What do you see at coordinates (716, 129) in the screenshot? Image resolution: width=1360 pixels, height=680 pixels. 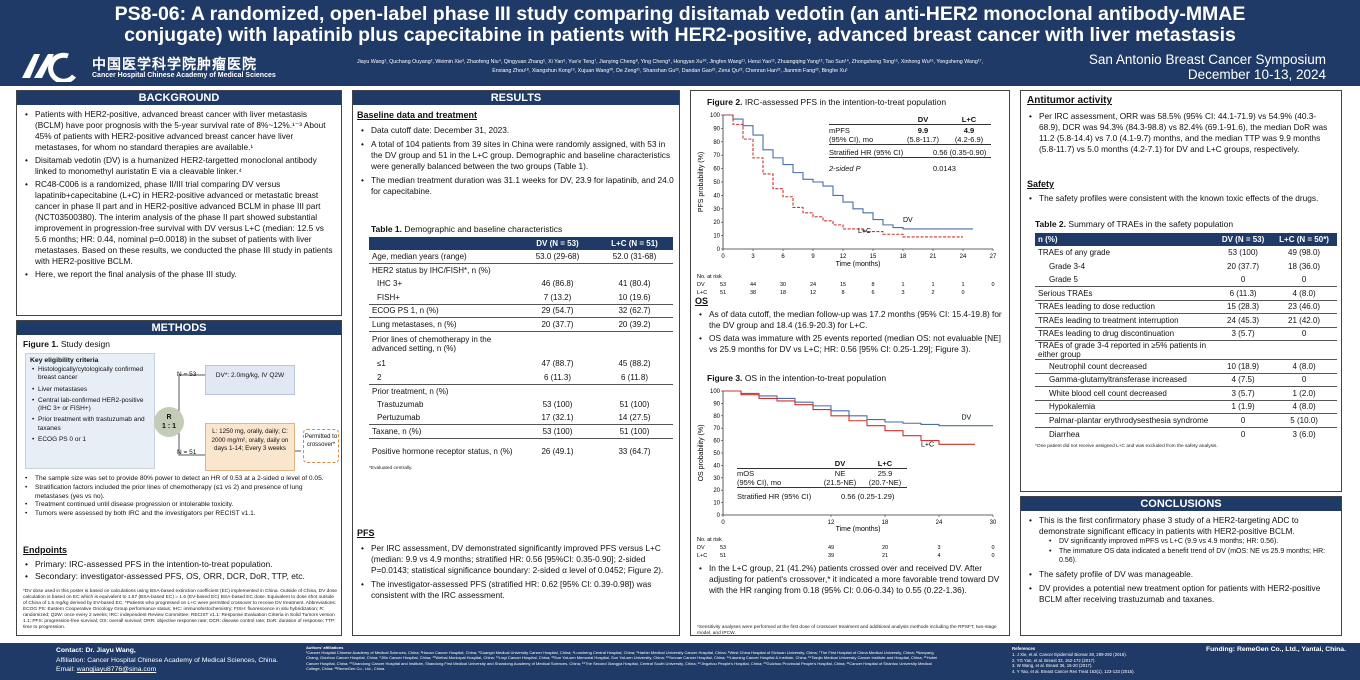 I see `y-tick-label: 90` at bounding box center [716, 129].